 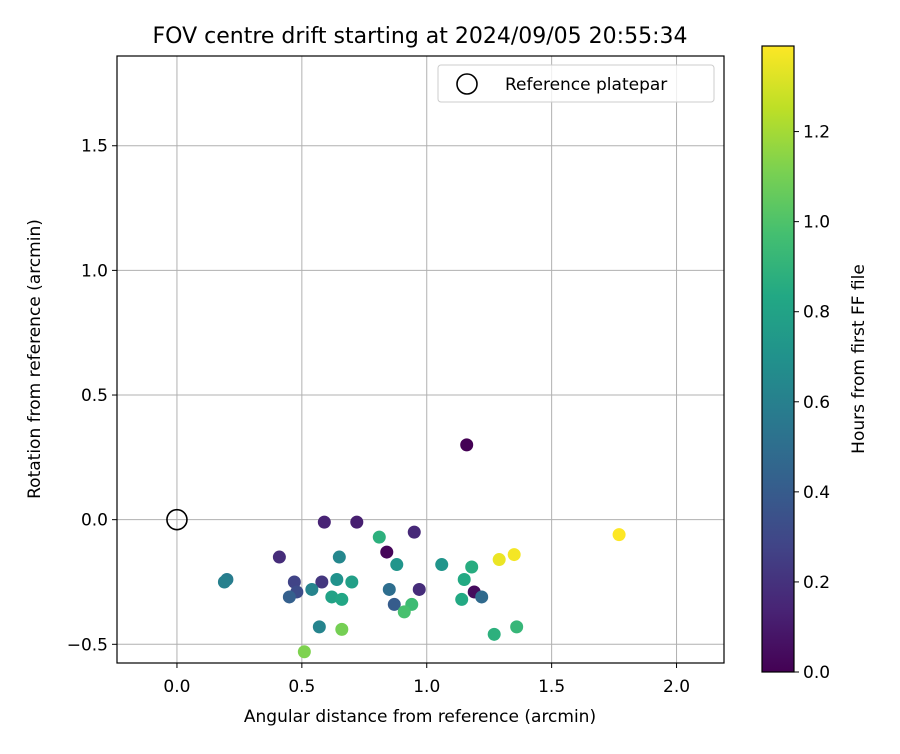 What do you see at coordinates (816, 313) in the screenshot?
I see `colorbar-tick-label: 0.8` at bounding box center [816, 313].